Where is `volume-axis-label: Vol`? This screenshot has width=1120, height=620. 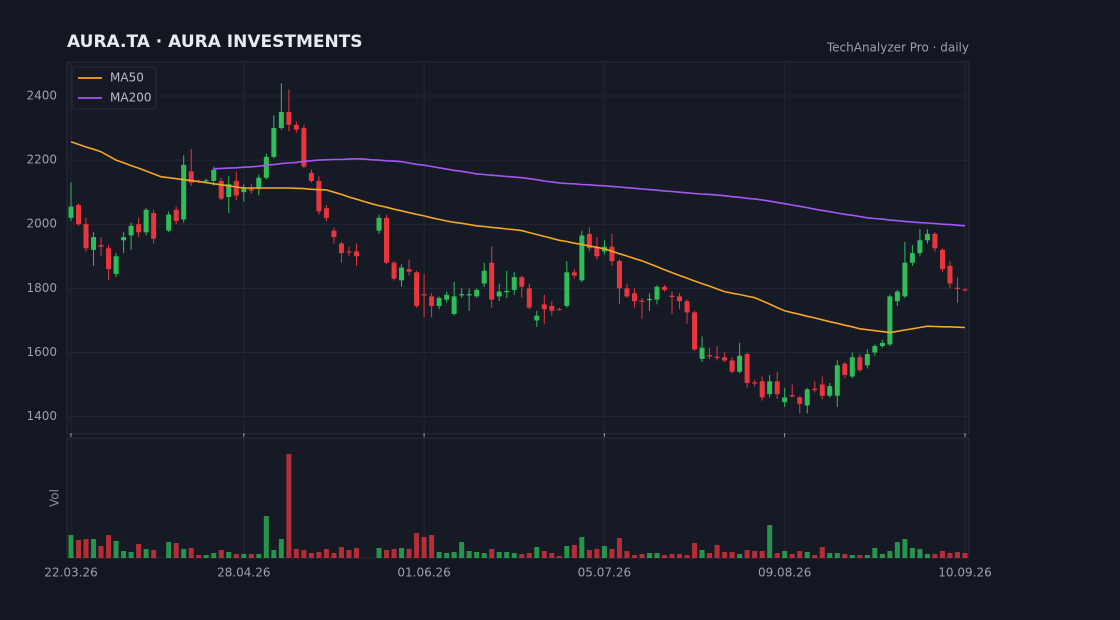 volume-axis-label: Vol is located at coordinates (55, 498).